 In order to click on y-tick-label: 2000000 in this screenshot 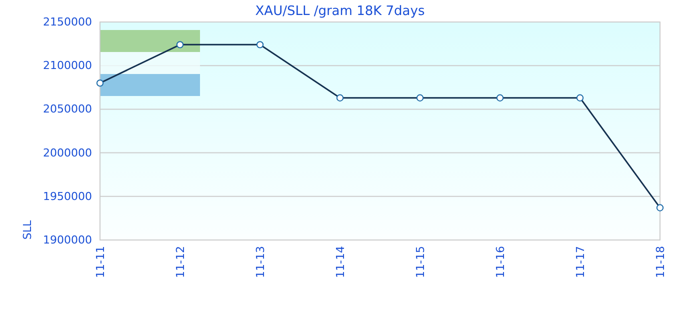, I will do `click(67, 153)`.